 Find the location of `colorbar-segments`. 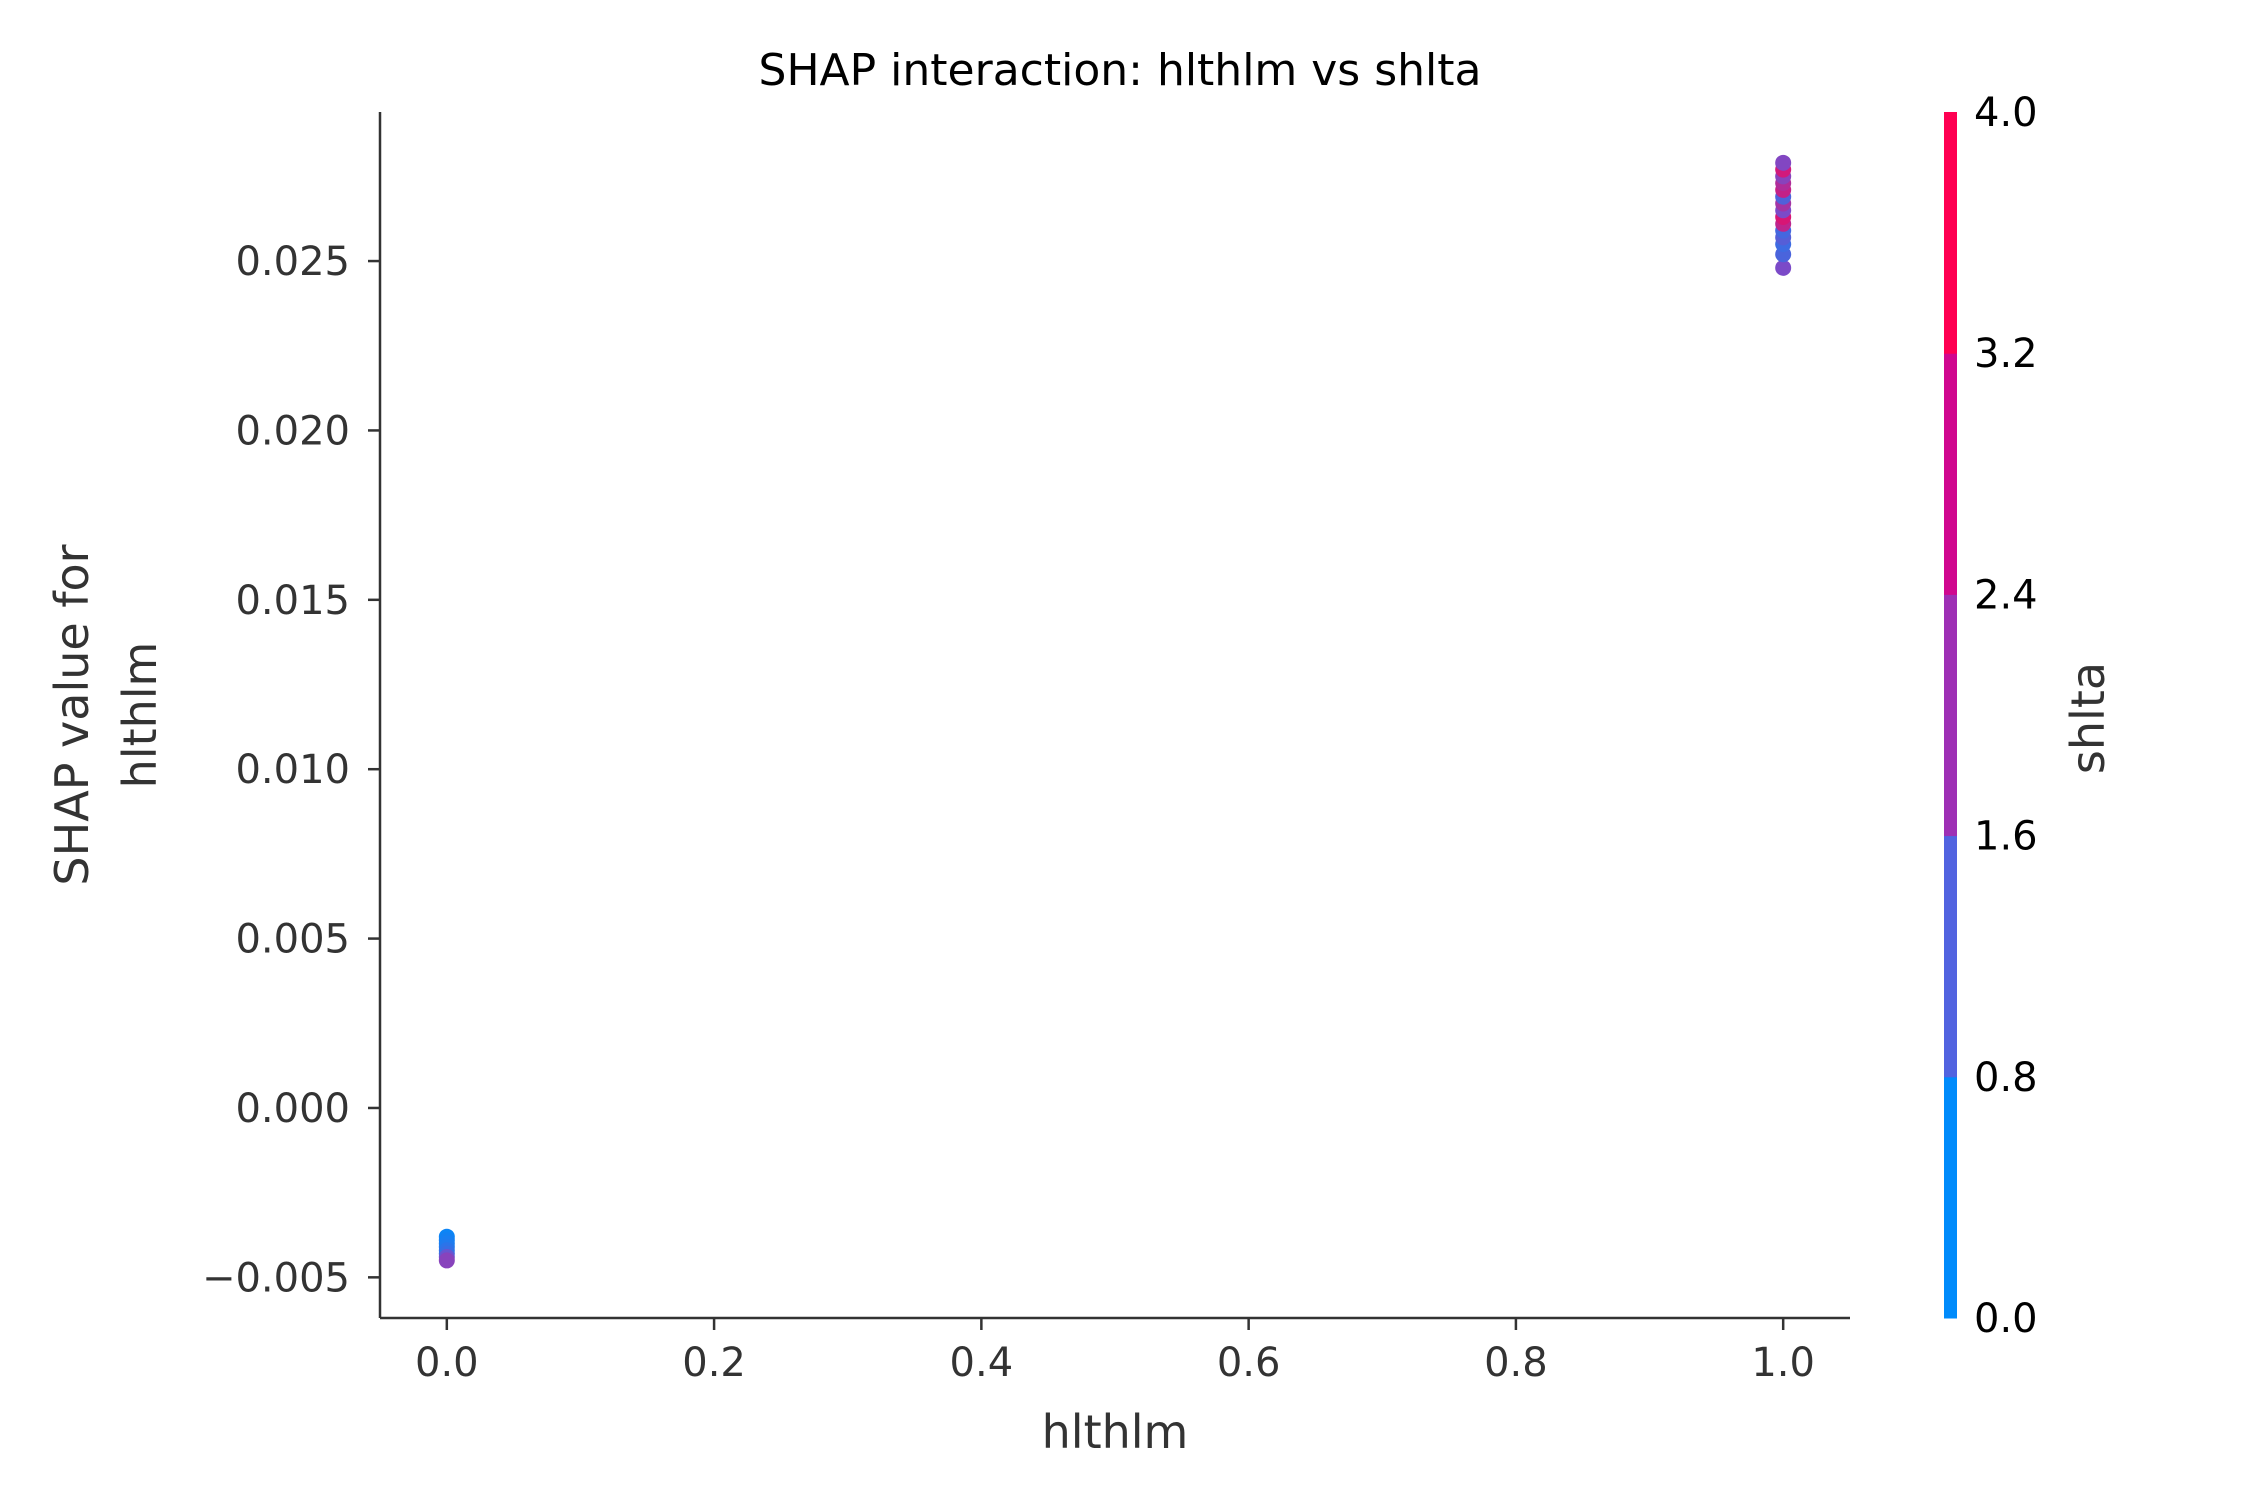

colorbar-segments is located at coordinates (1950, 715).